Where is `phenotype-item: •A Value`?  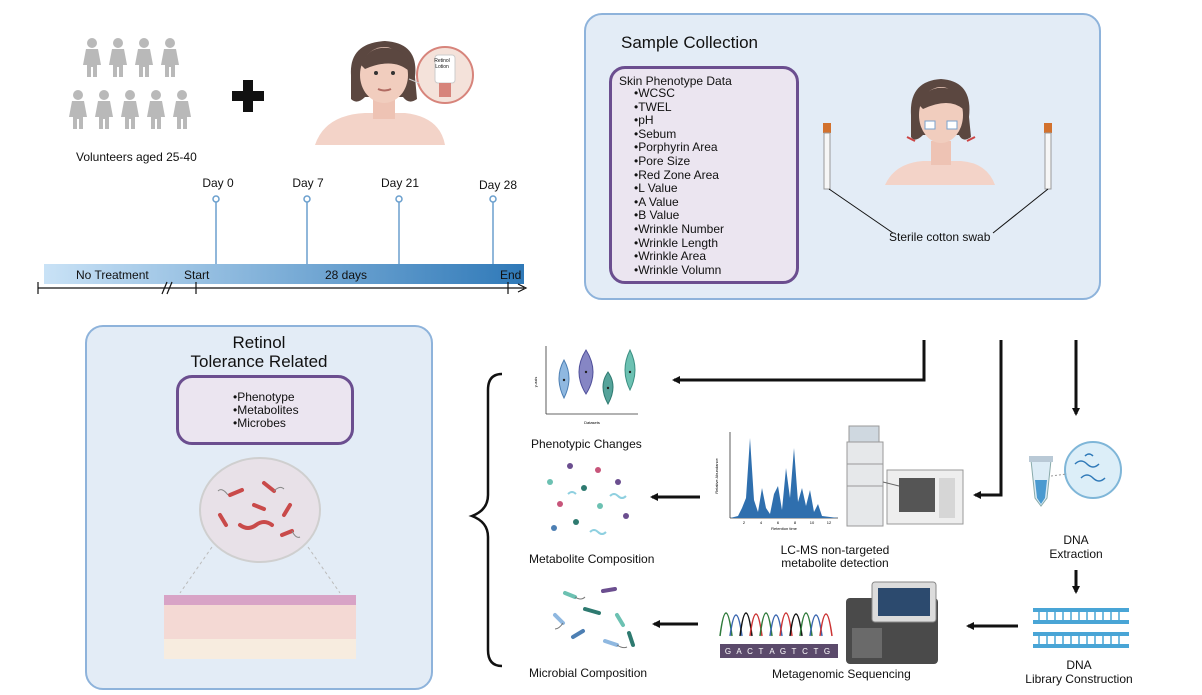 phenotype-item: •A Value is located at coordinates (656, 201).